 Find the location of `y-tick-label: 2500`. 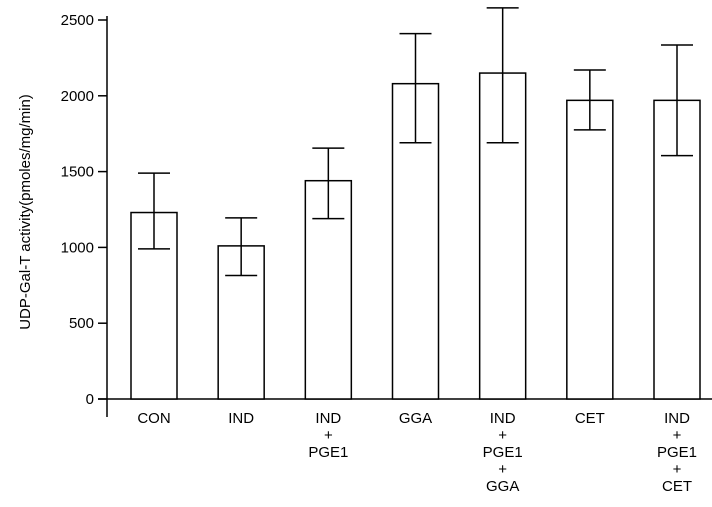

y-tick-label: 2500 is located at coordinates (77, 20).